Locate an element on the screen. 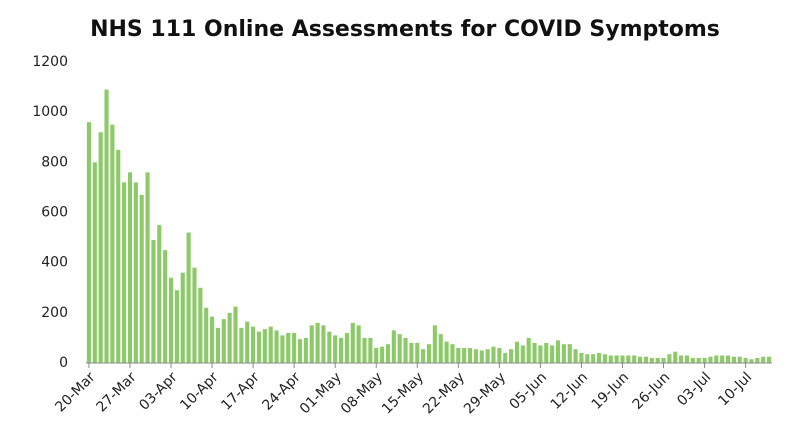  x-tick-label: 05-Jun is located at coordinates (529, 391).